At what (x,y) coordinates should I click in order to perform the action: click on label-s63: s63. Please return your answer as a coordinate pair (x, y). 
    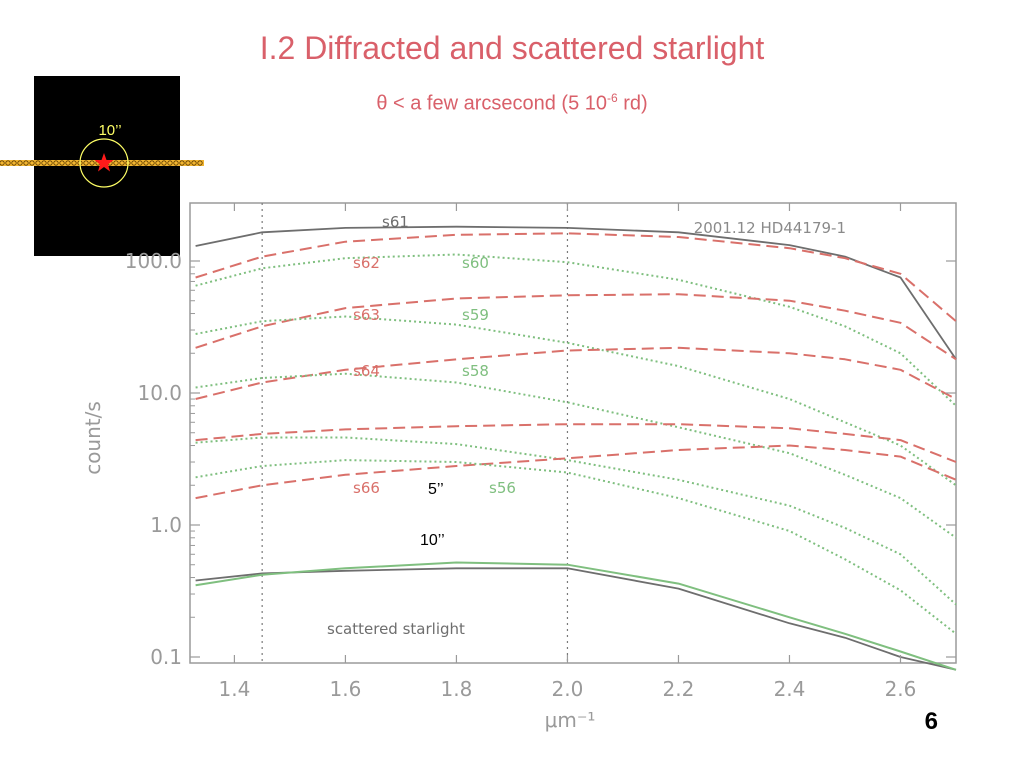
    Looking at the image, I should click on (366, 315).